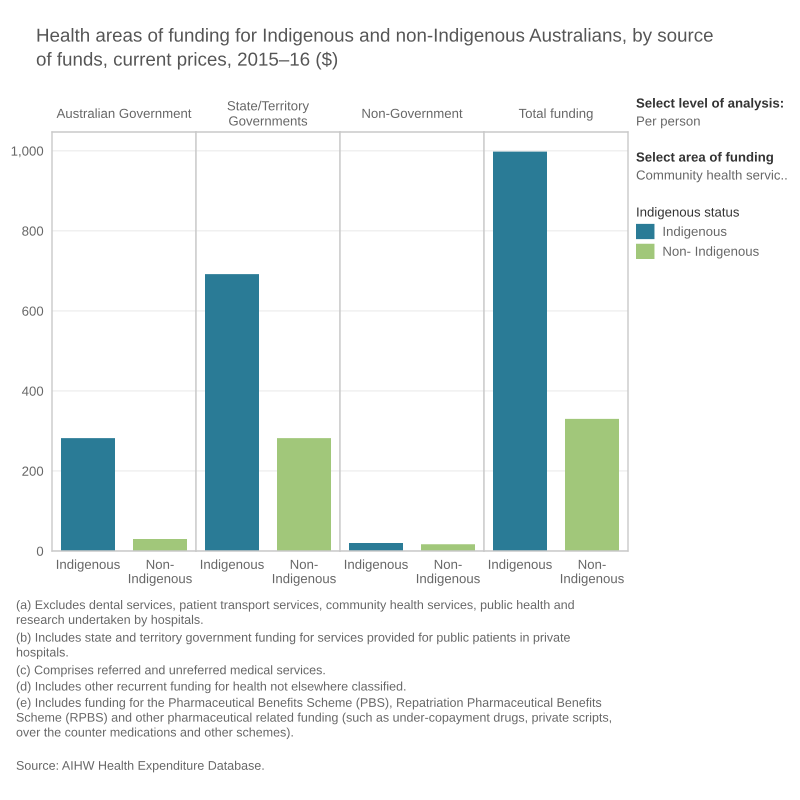 The width and height of the screenshot is (800, 800). Describe the element at coordinates (124, 113) in the screenshot. I see `chart-title: Australian Government` at that location.